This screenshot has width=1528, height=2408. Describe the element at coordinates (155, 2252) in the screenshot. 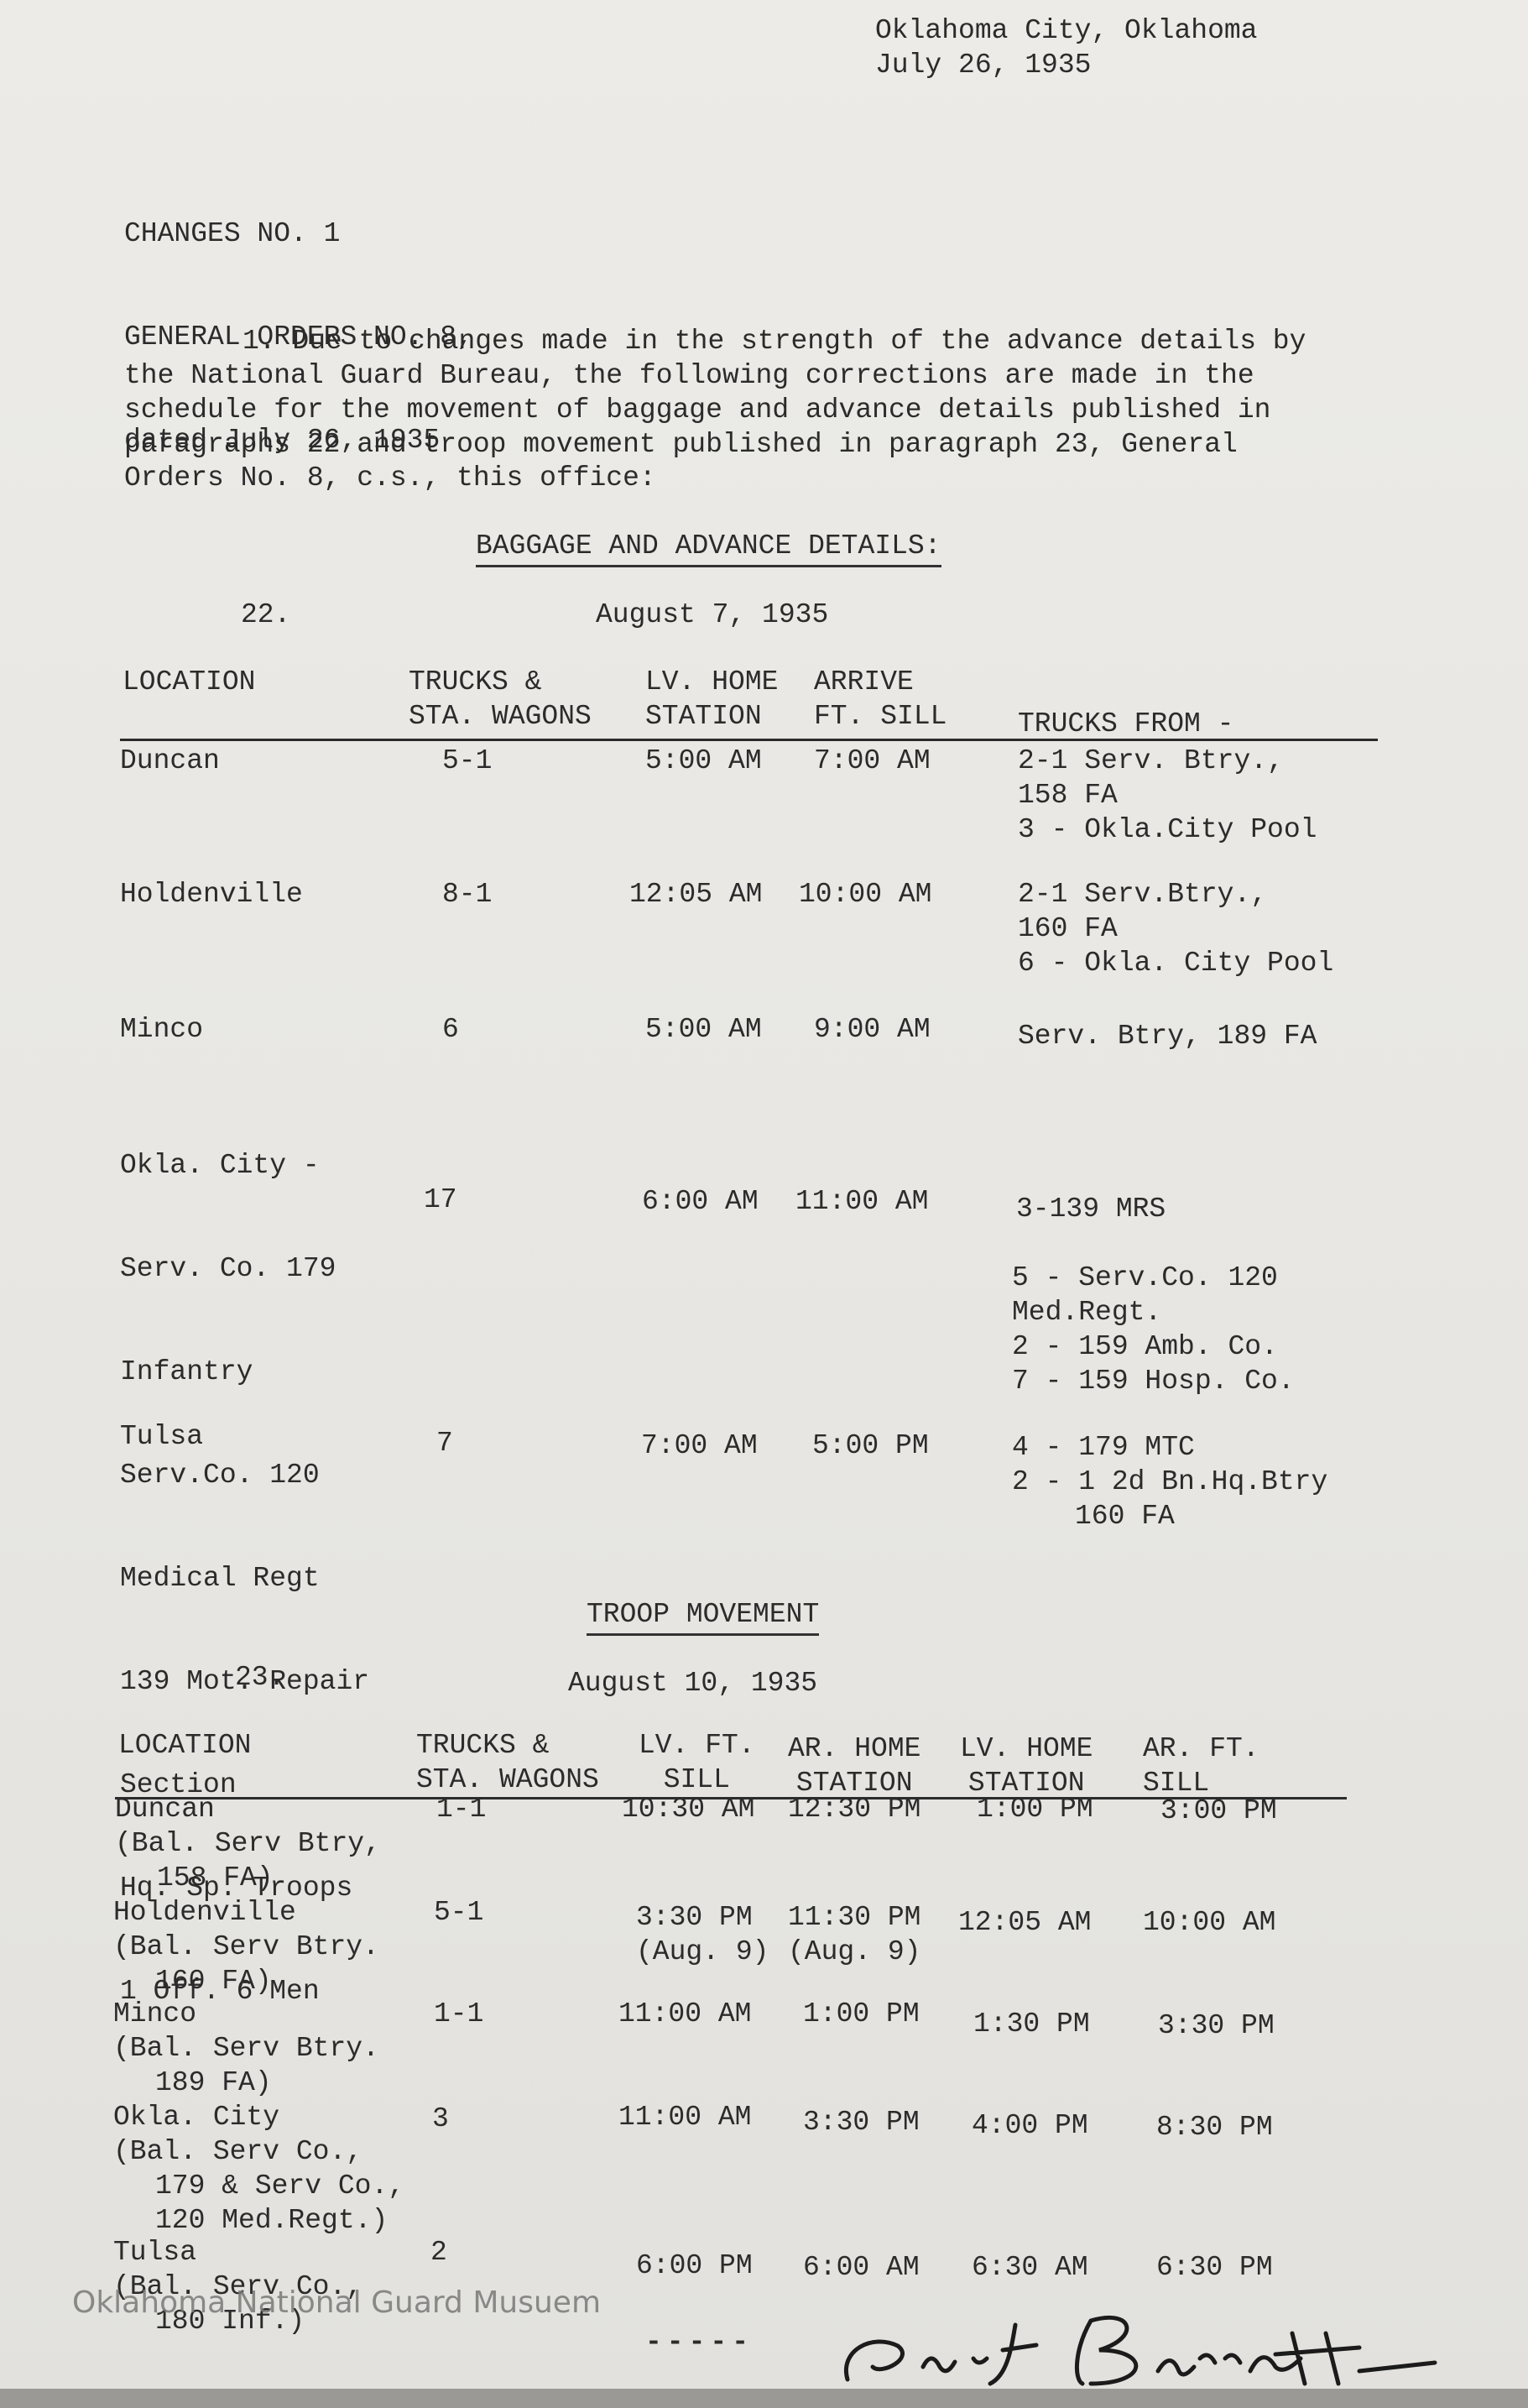

I see `location-line: Tulsa` at that location.